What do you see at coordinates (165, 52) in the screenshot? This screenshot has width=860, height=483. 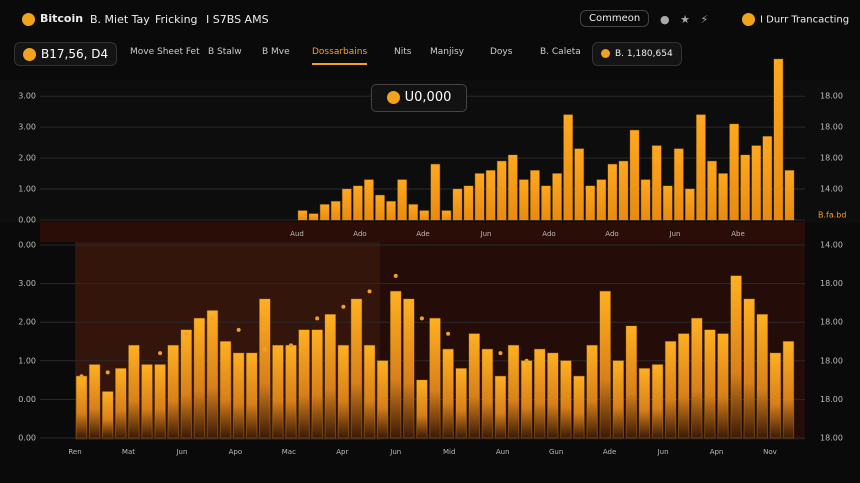 I see `tab: Move Sheet Fet` at bounding box center [165, 52].